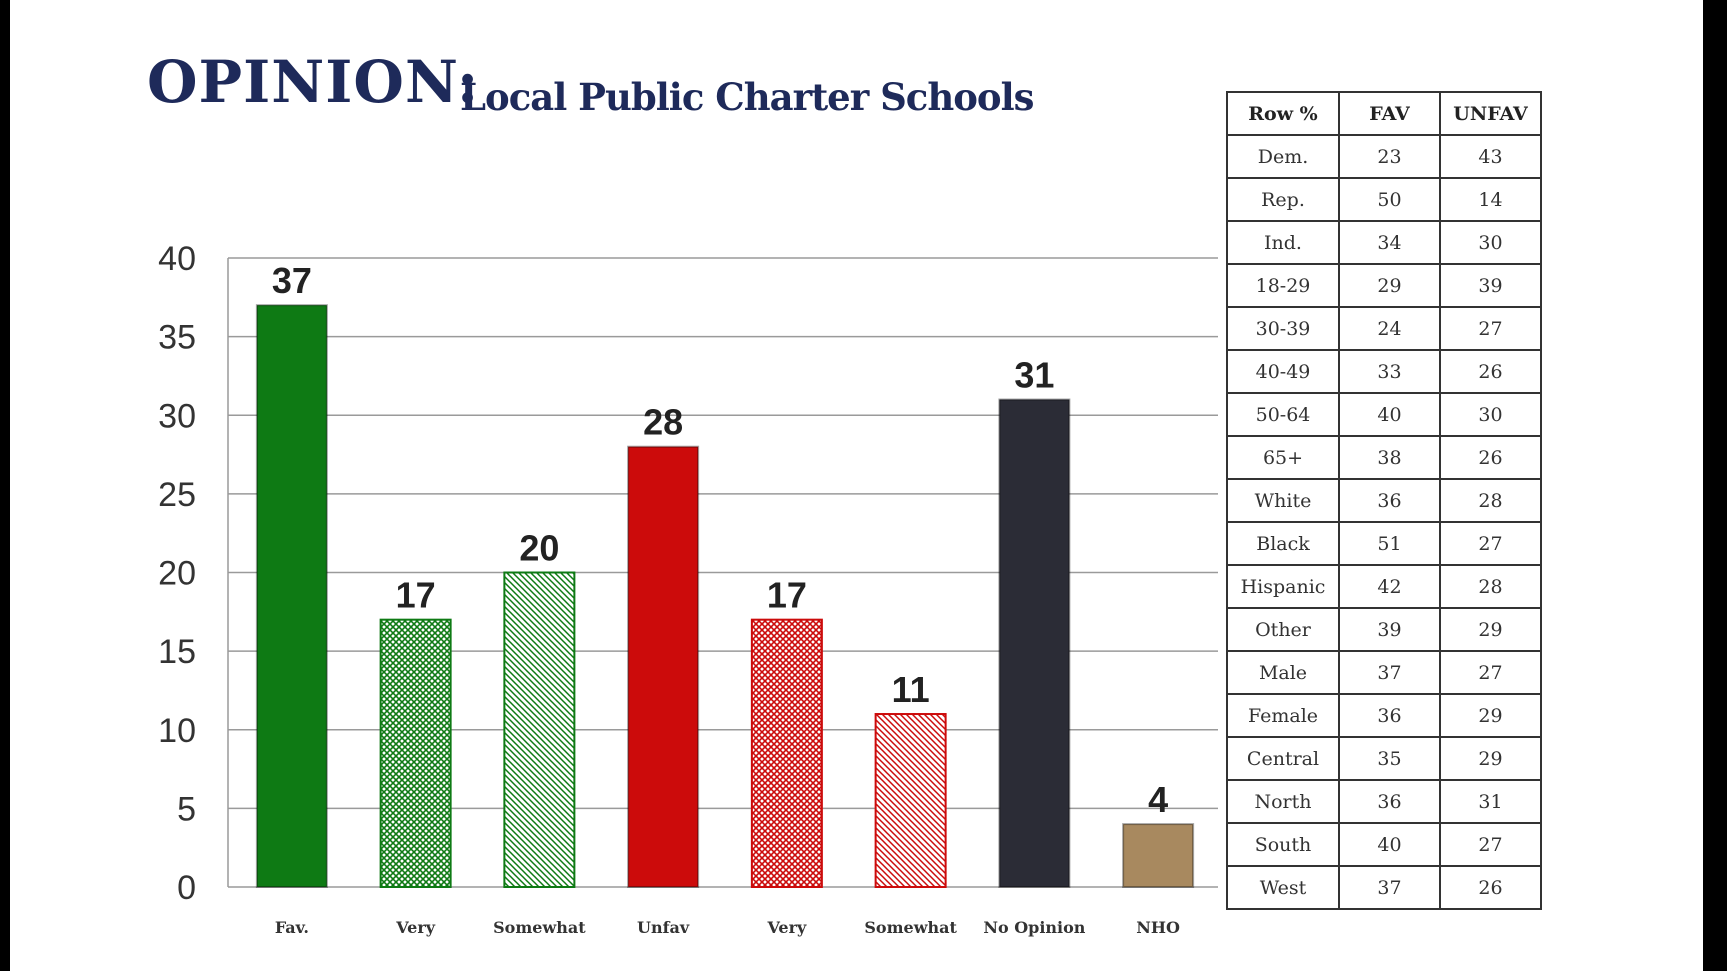  What do you see at coordinates (1283, 285) in the screenshot?
I see `table-cell-group: 18-29` at bounding box center [1283, 285].